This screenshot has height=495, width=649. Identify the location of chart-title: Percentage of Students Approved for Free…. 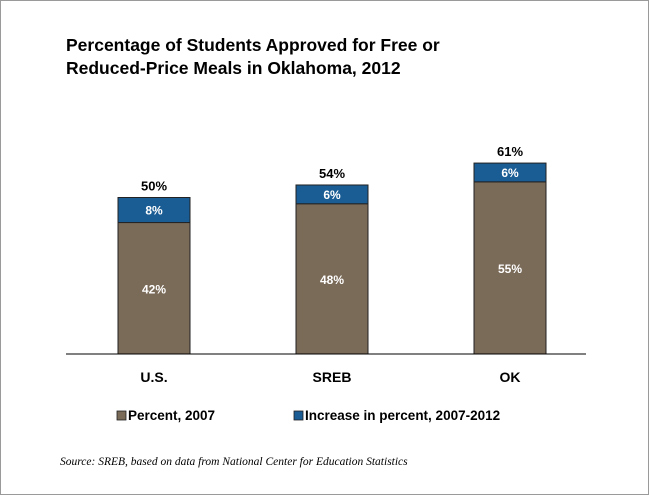
(326, 57).